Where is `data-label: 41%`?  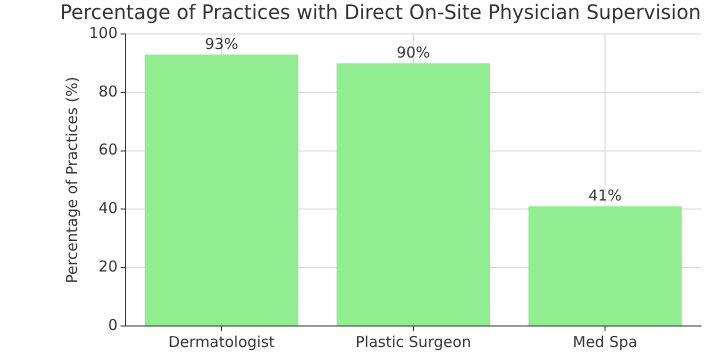 data-label: 41% is located at coordinates (605, 195).